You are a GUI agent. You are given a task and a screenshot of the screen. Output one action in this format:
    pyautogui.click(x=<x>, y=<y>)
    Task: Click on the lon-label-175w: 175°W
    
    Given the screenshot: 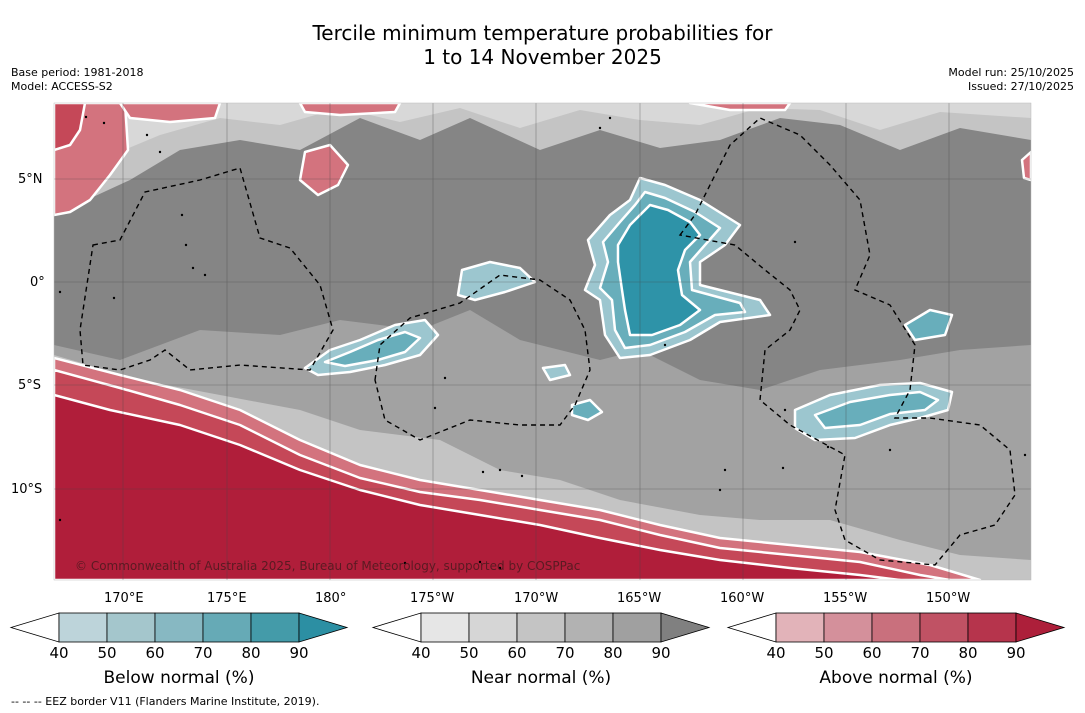 What is the action you would take?
    pyautogui.click(x=432, y=598)
    